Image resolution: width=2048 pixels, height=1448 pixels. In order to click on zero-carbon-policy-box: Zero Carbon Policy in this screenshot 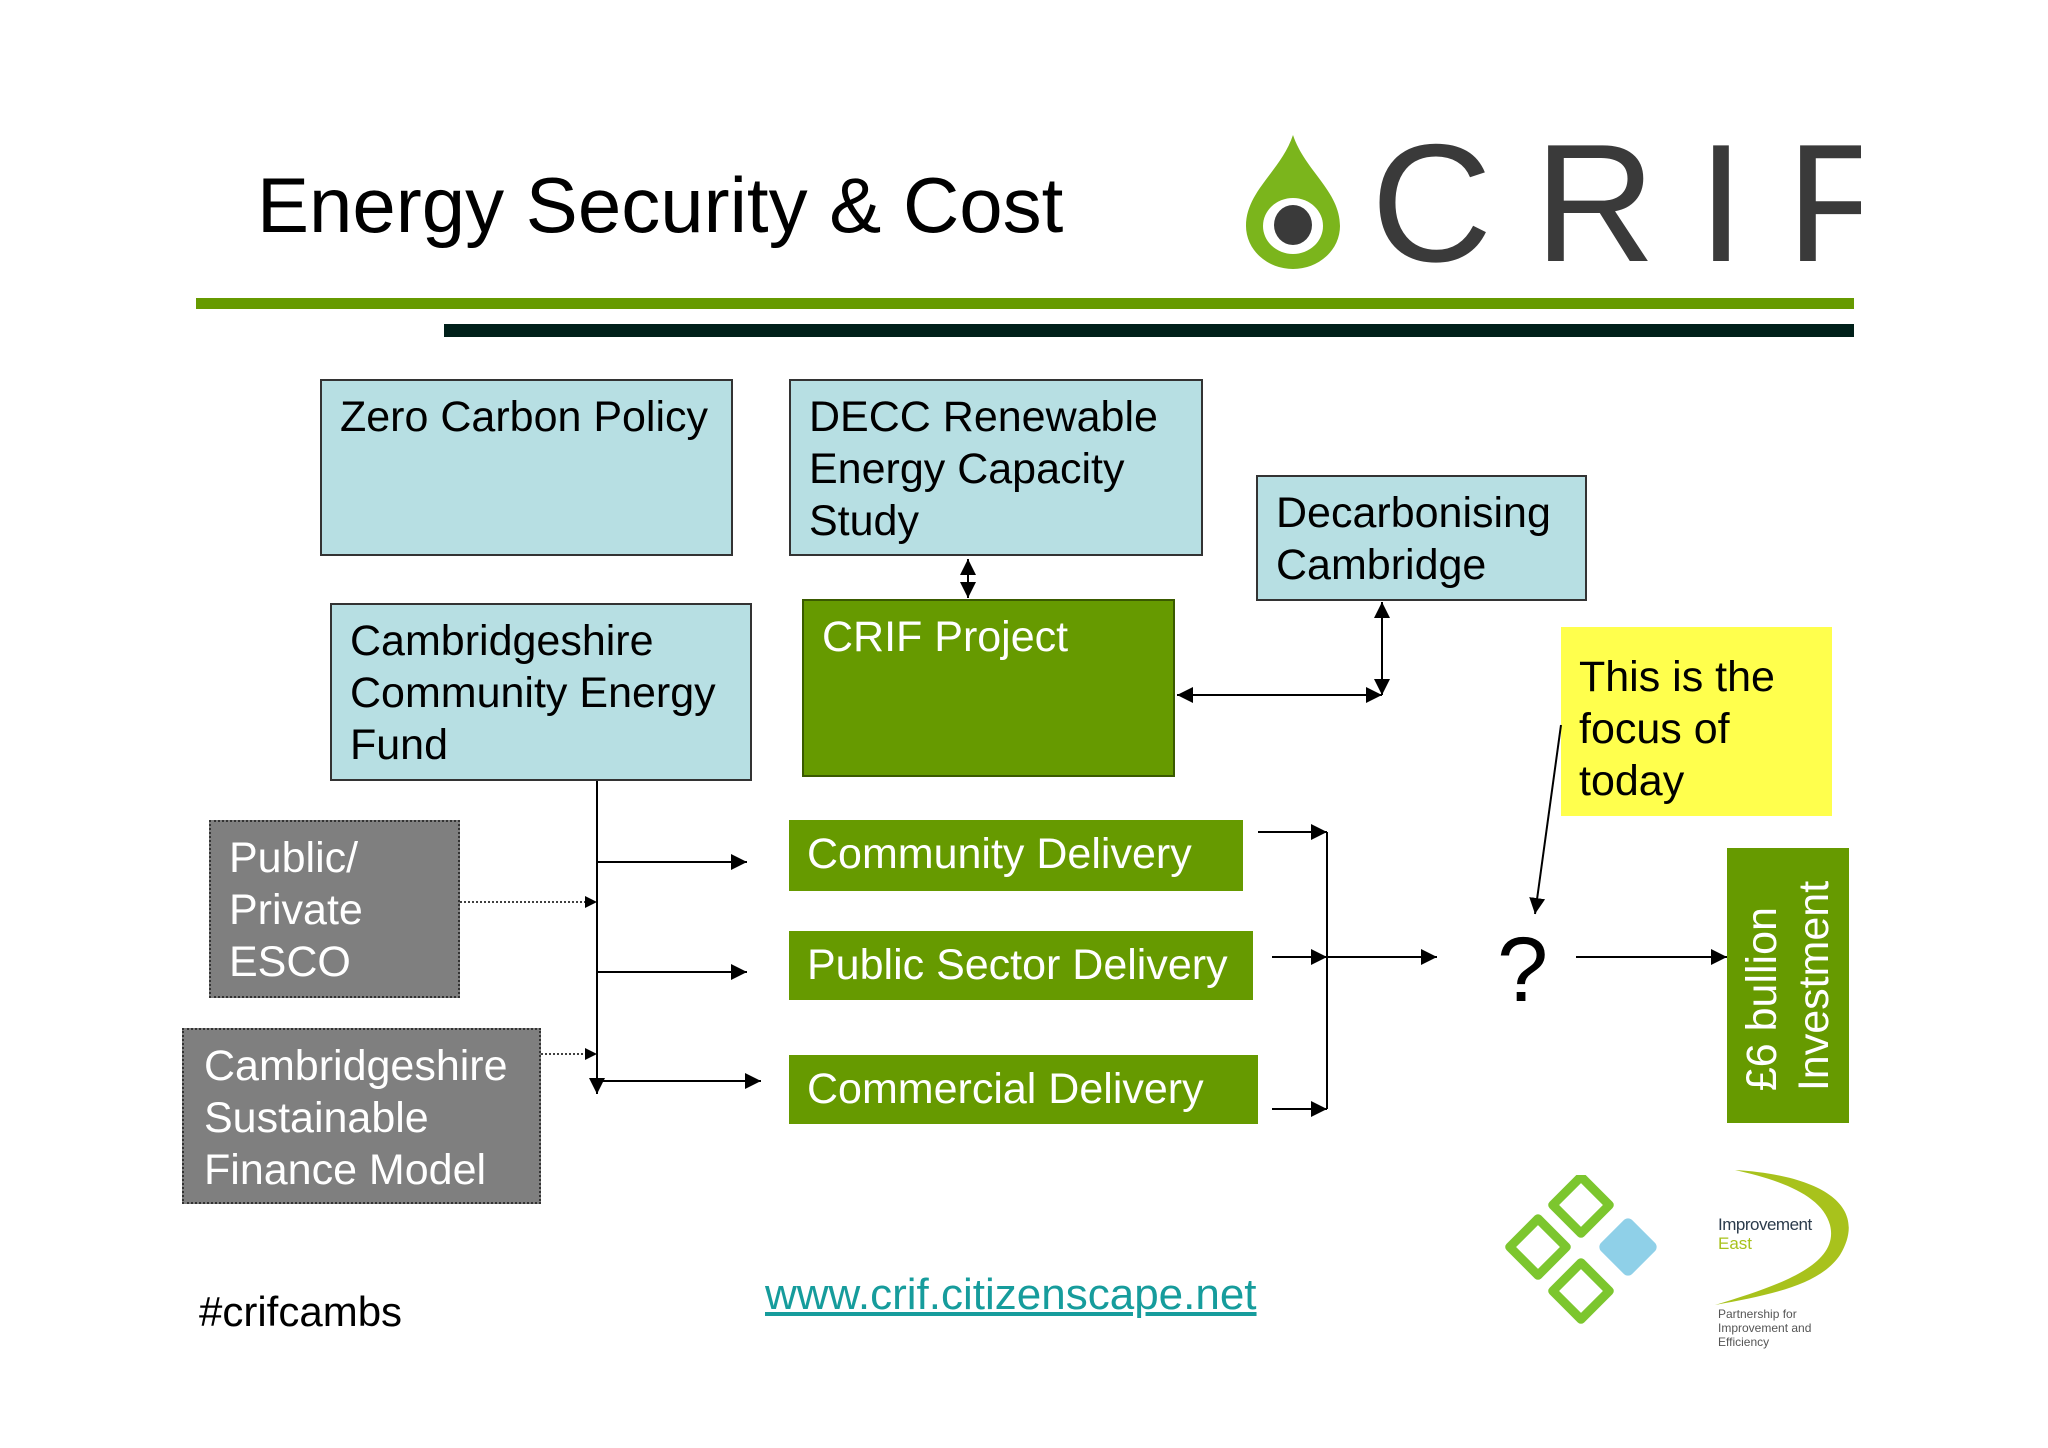, I will do `click(526, 467)`.